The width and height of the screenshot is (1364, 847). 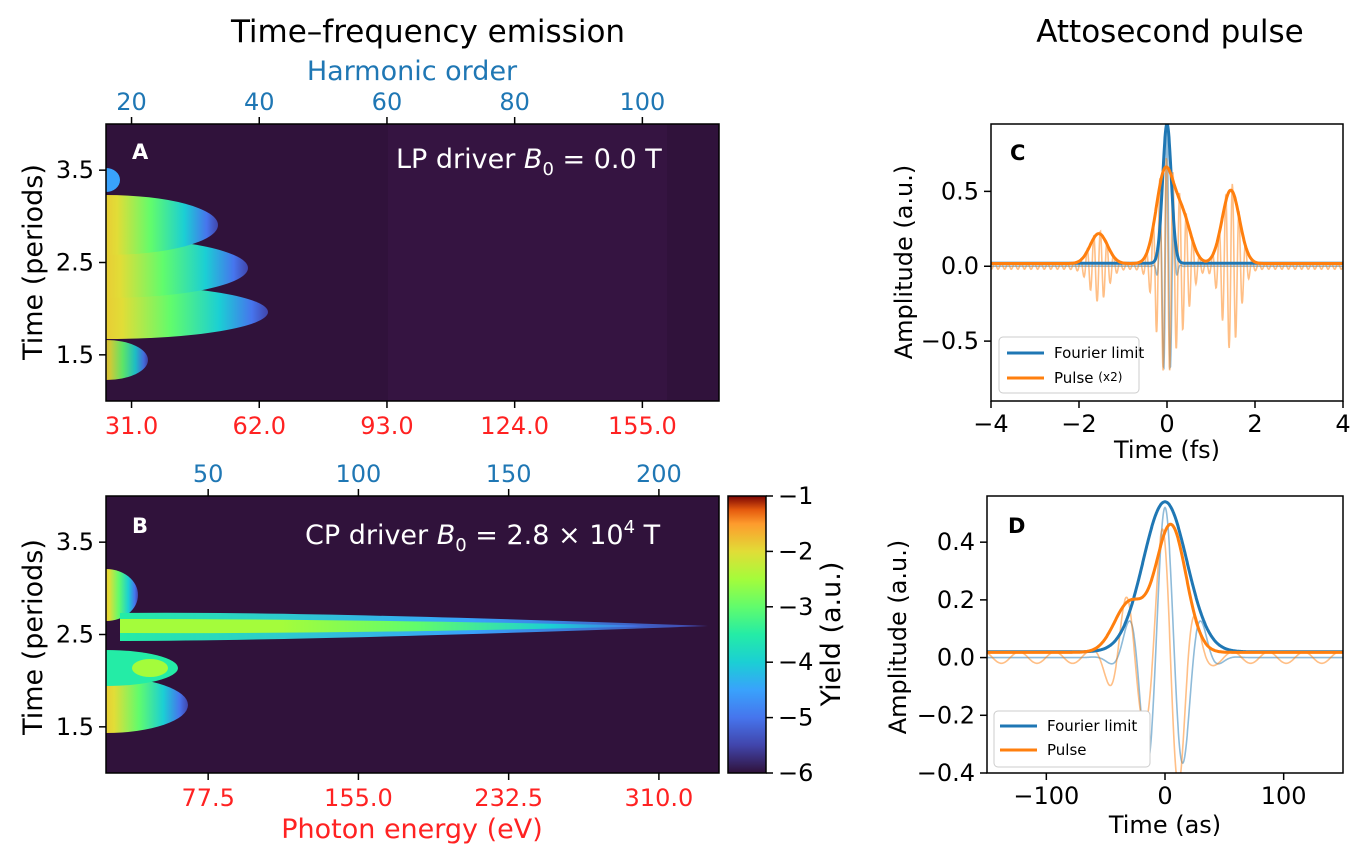 I want to click on panel-a-emission, so click(x=386, y=262).